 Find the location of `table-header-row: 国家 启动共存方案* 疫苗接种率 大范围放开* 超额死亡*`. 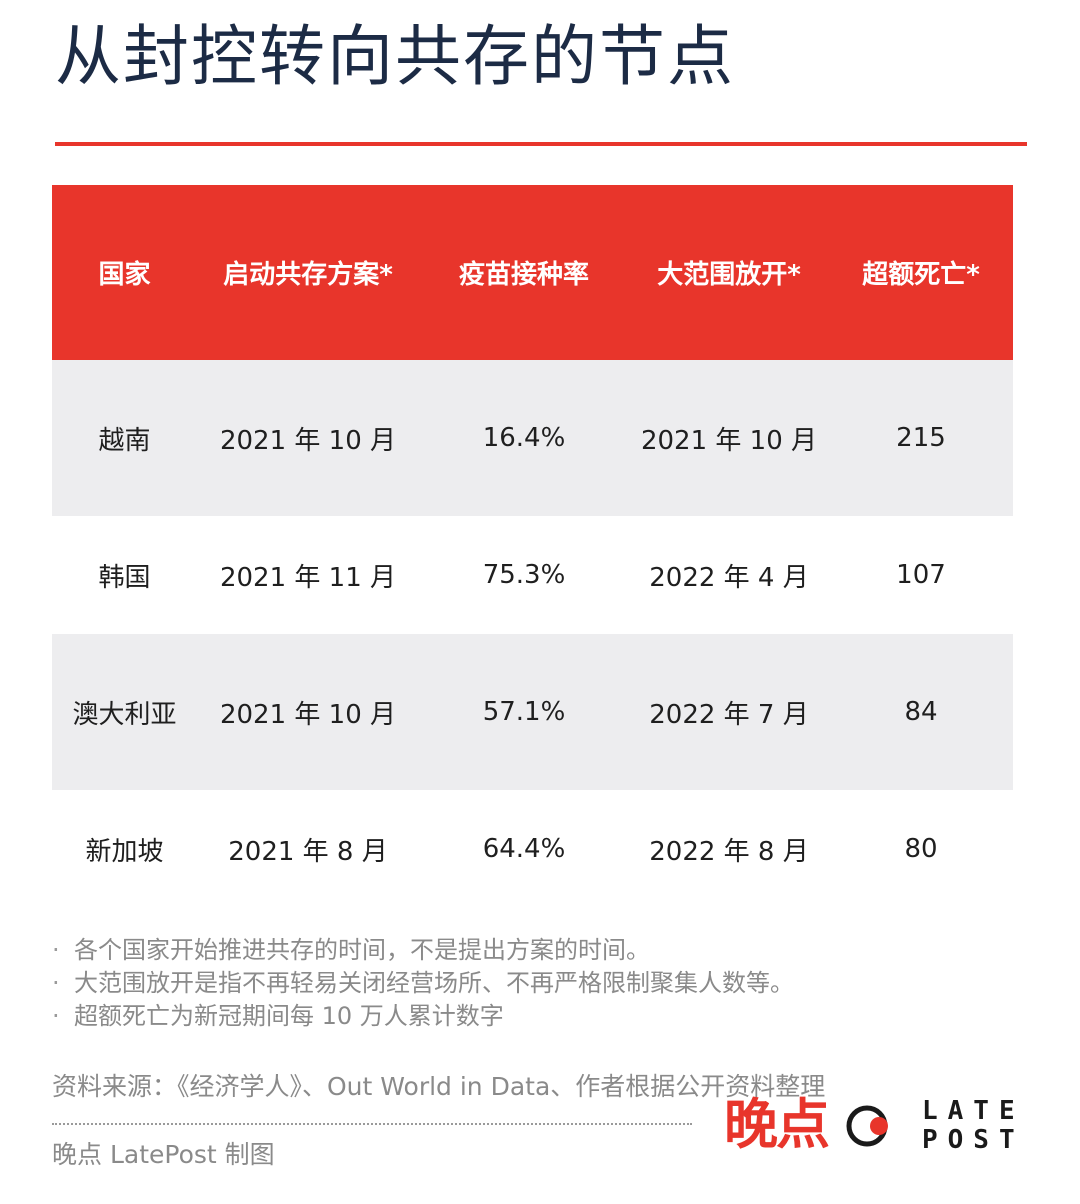

table-header-row: 国家 启动共存方案* 疫苗接种率 大范围放开* 超额死亡* is located at coordinates (532, 272).